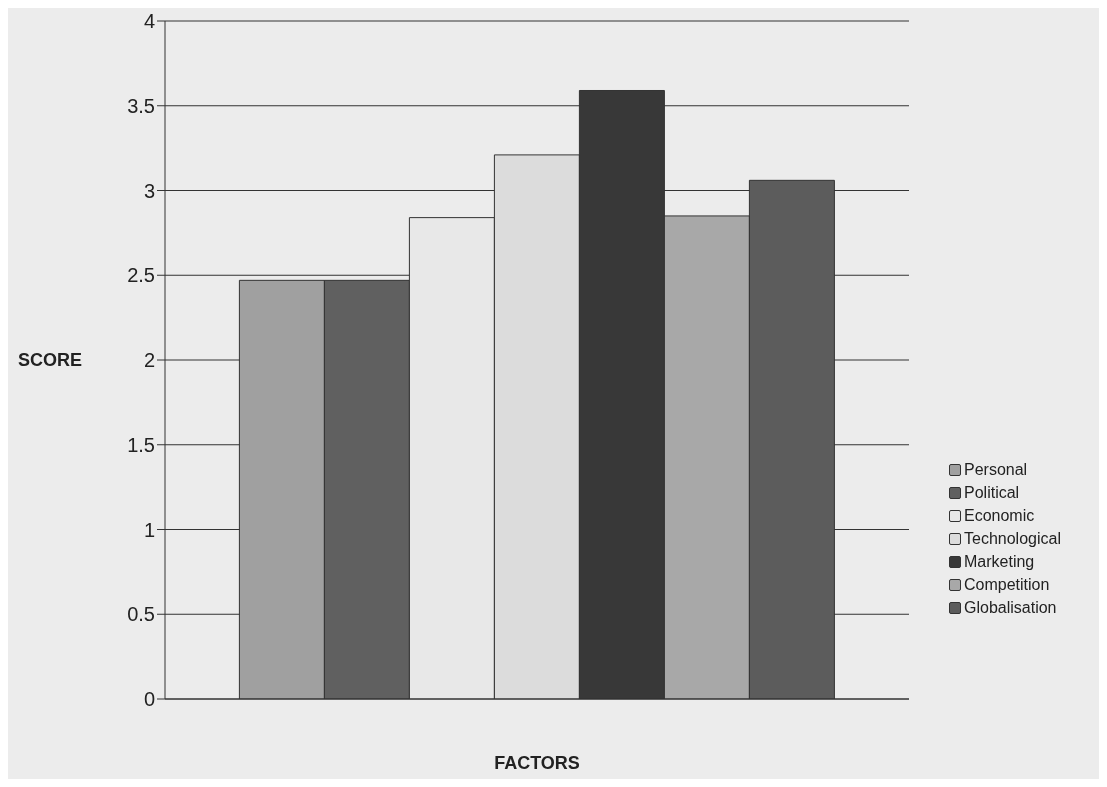 This screenshot has height=787, width=1107. What do you see at coordinates (999, 561) in the screenshot?
I see `legend-label: Marketing` at bounding box center [999, 561].